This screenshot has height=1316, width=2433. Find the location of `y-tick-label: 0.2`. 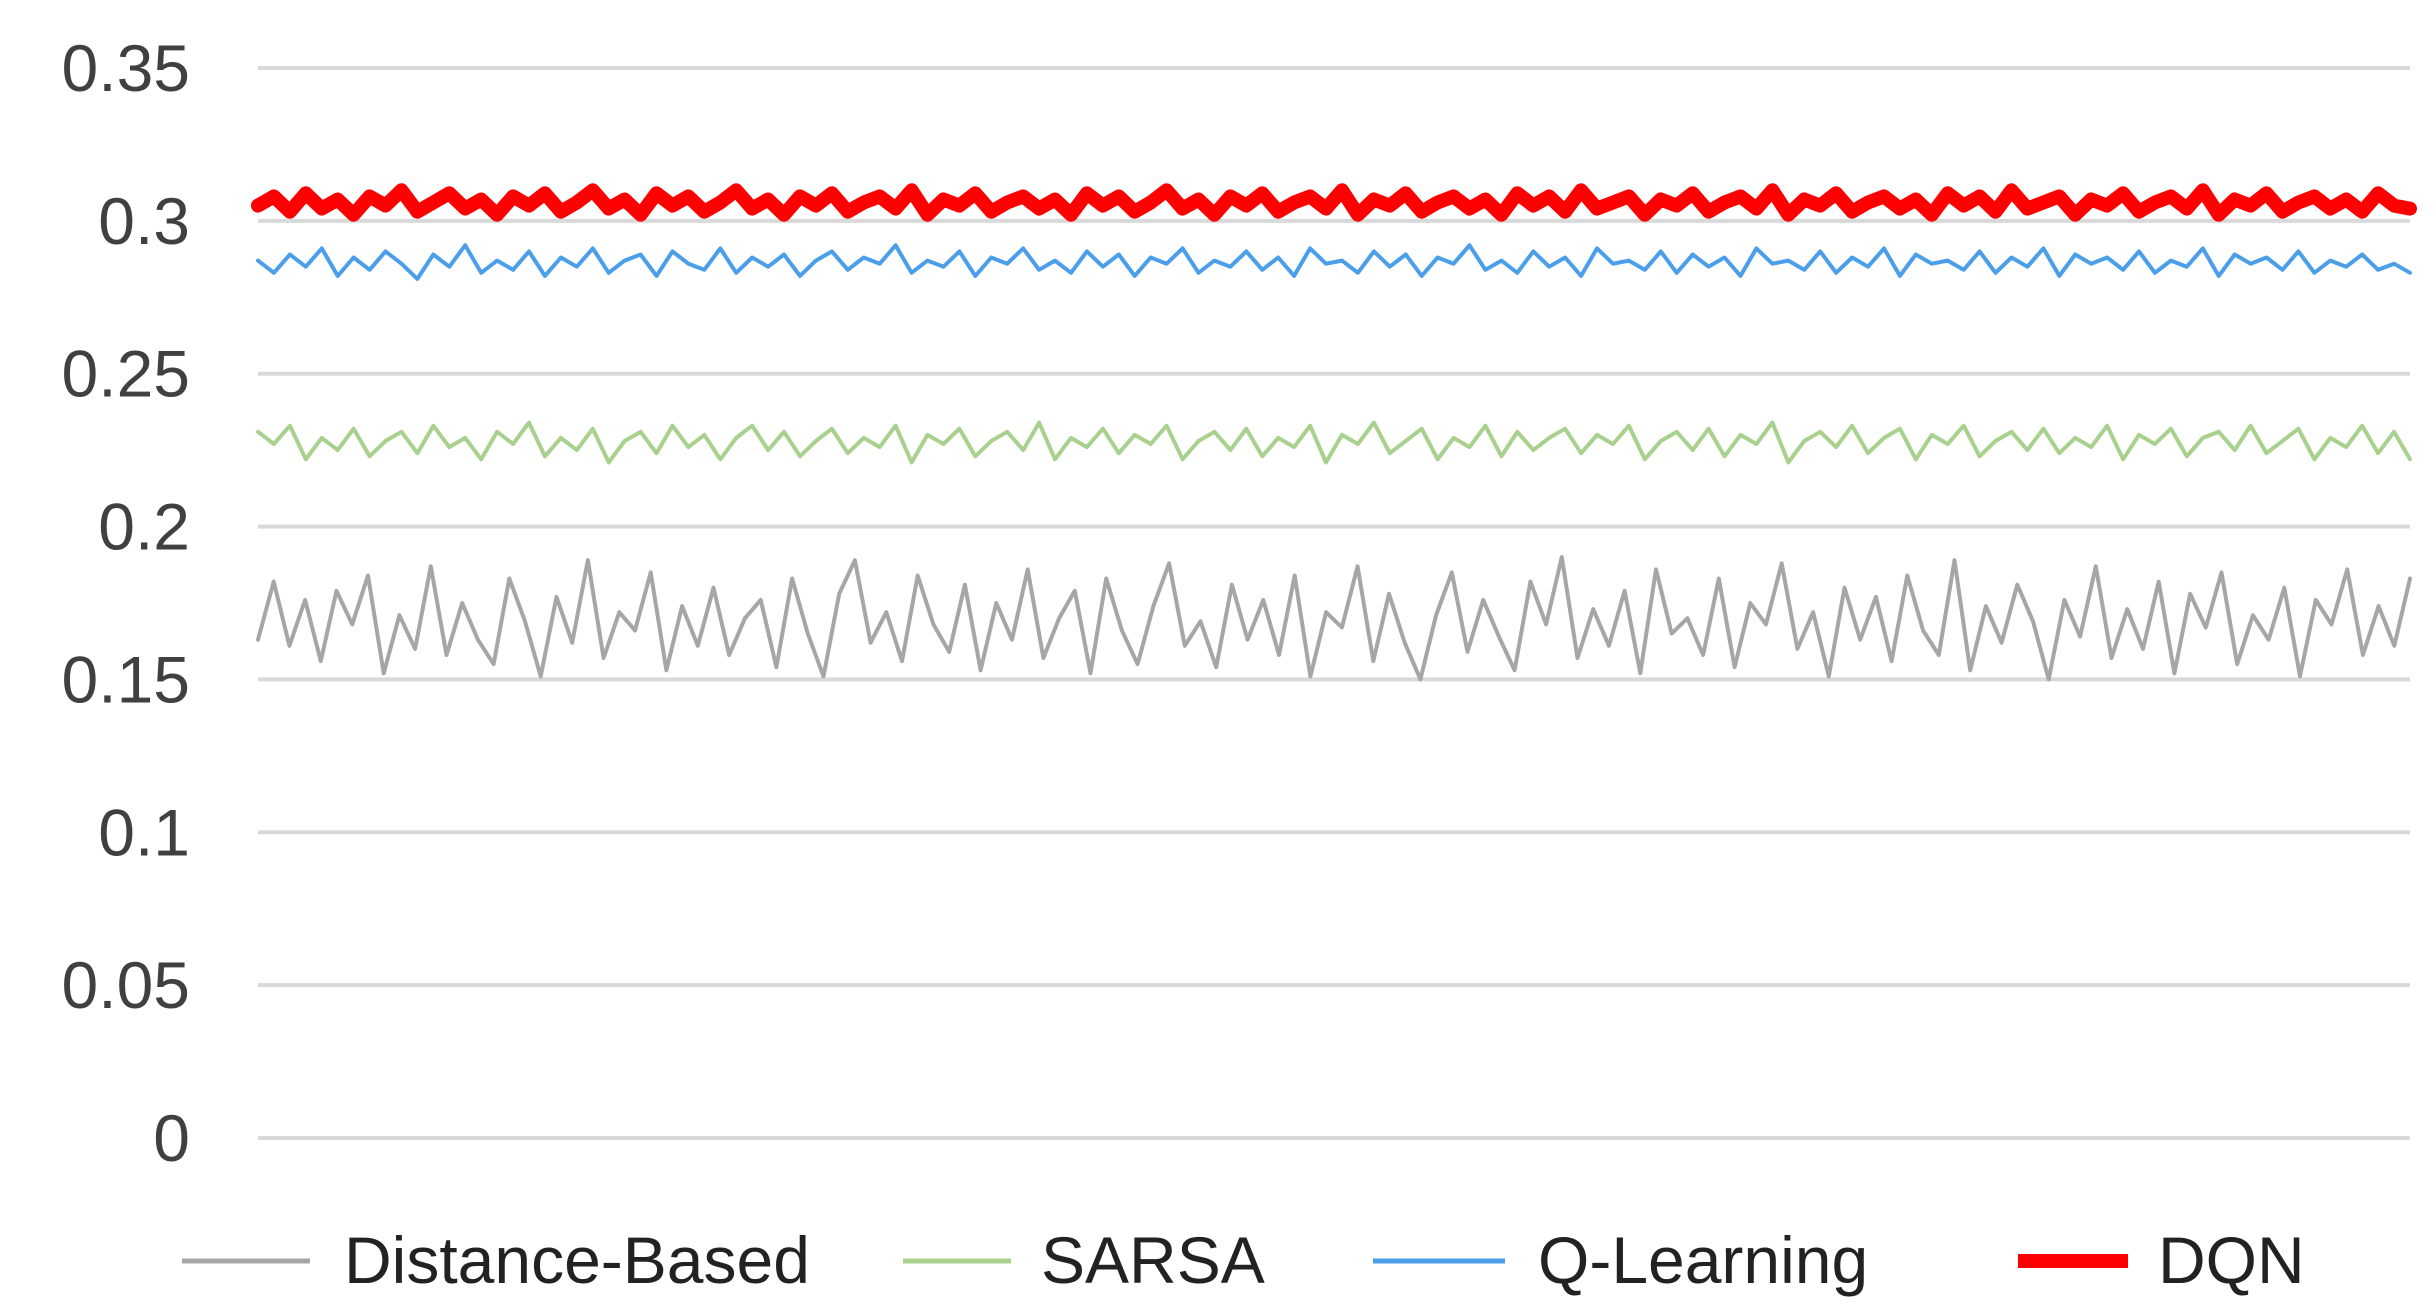

y-tick-label: 0.2 is located at coordinates (144, 527).